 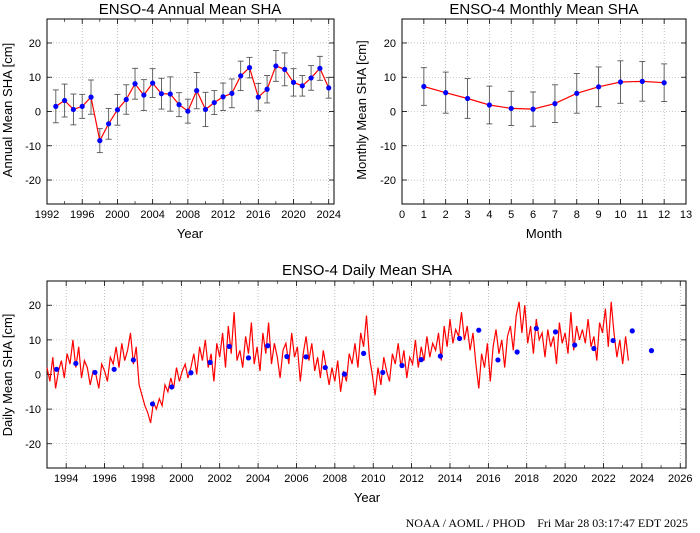 What do you see at coordinates (7, 375) in the screenshot?
I see `daily-chart-ylabel: Daily Mean SHA [cm]` at bounding box center [7, 375].